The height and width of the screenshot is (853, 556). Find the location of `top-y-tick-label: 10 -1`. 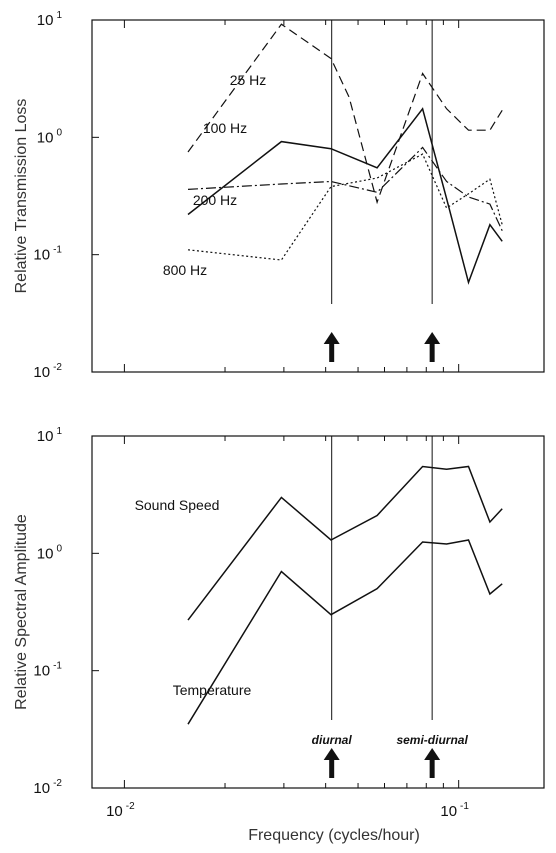

top-y-tick-label: 10 -1 is located at coordinates (47, 254).